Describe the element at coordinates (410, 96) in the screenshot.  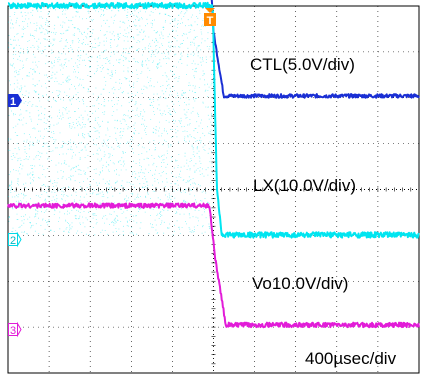
I see `level-arrow-ch1` at that location.